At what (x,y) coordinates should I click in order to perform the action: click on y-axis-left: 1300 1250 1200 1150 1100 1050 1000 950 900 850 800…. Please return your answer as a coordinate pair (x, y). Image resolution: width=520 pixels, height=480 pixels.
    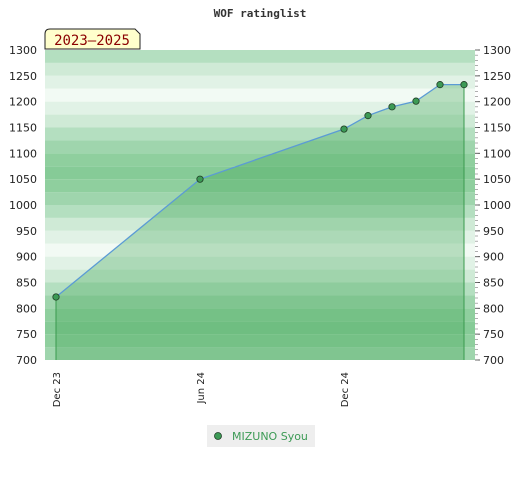
    Looking at the image, I should click on (23, 205).